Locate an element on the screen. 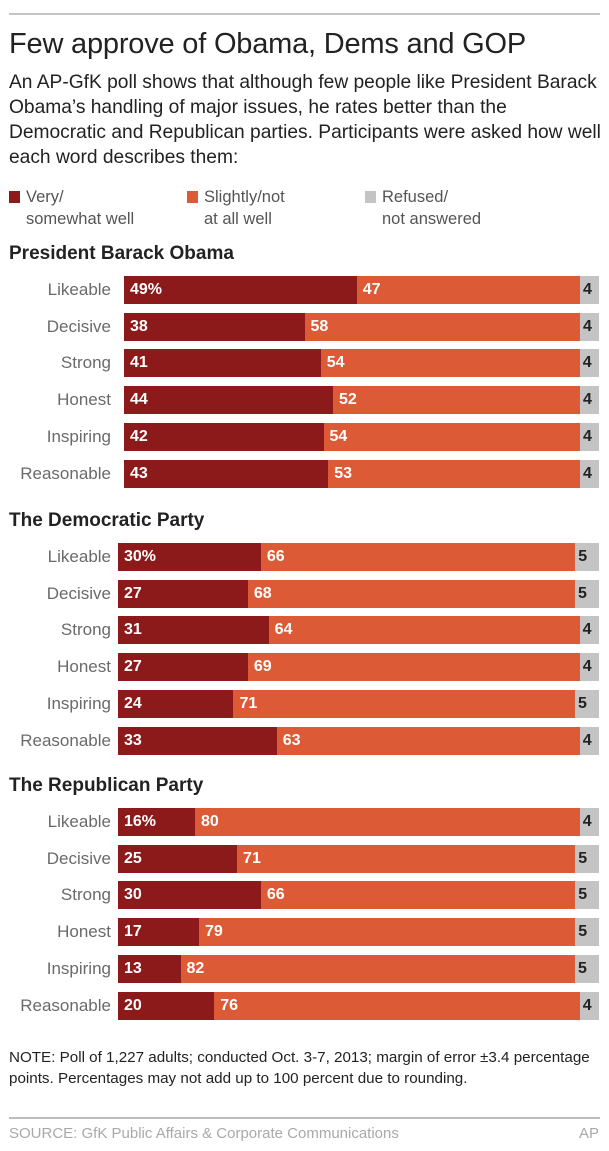  data-label-very: 31 is located at coordinates (133, 630).